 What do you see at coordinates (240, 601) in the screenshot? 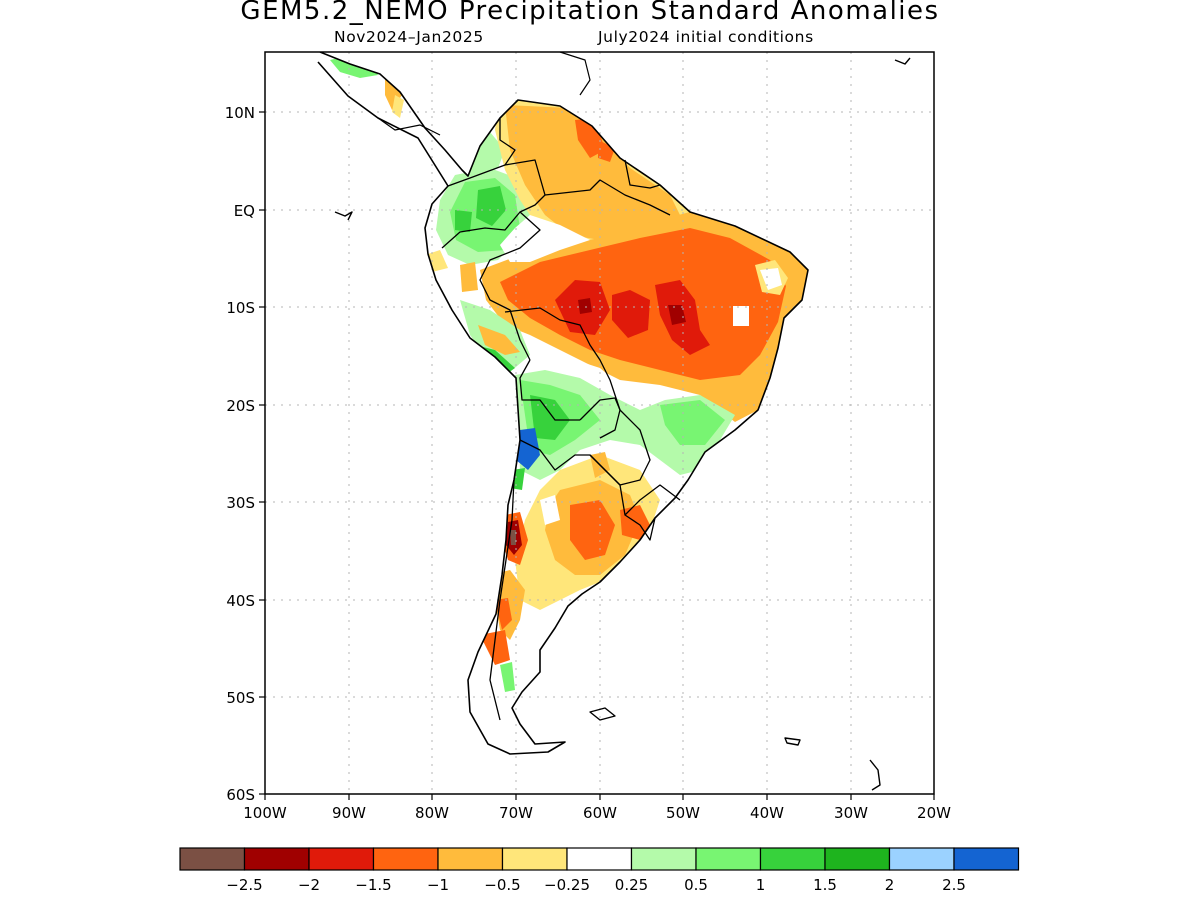
I see `lat-label: 40S` at bounding box center [240, 601].